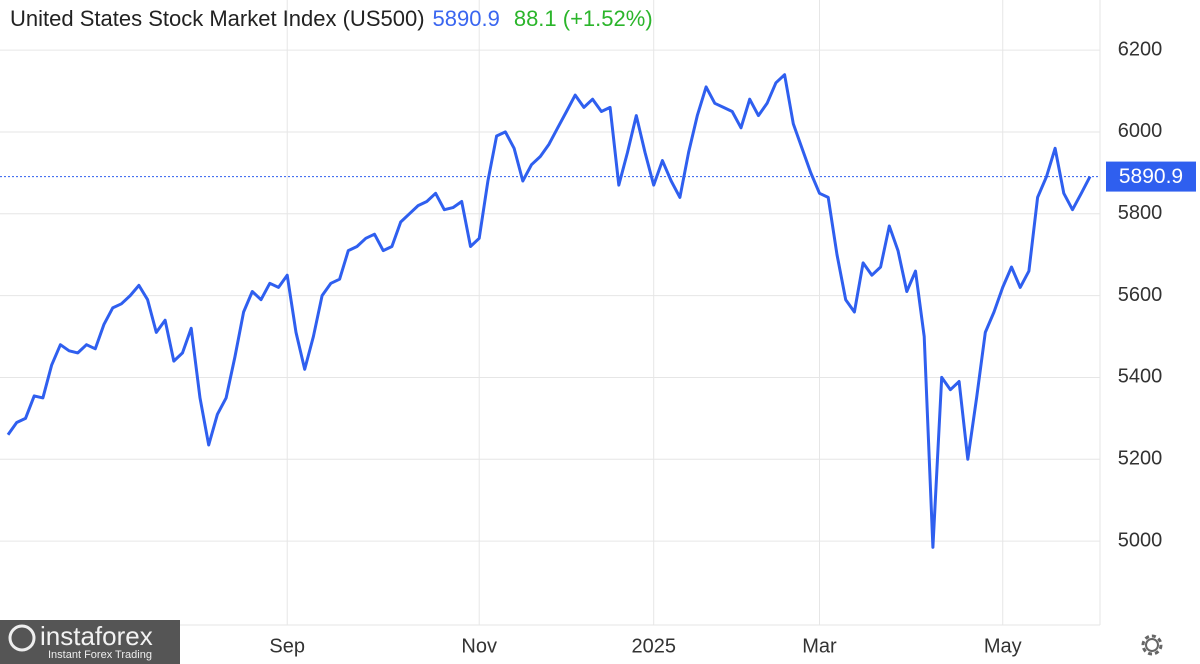  What do you see at coordinates (583, 18) in the screenshot?
I see `change-text: 88.1 (+1.52%)` at bounding box center [583, 18].